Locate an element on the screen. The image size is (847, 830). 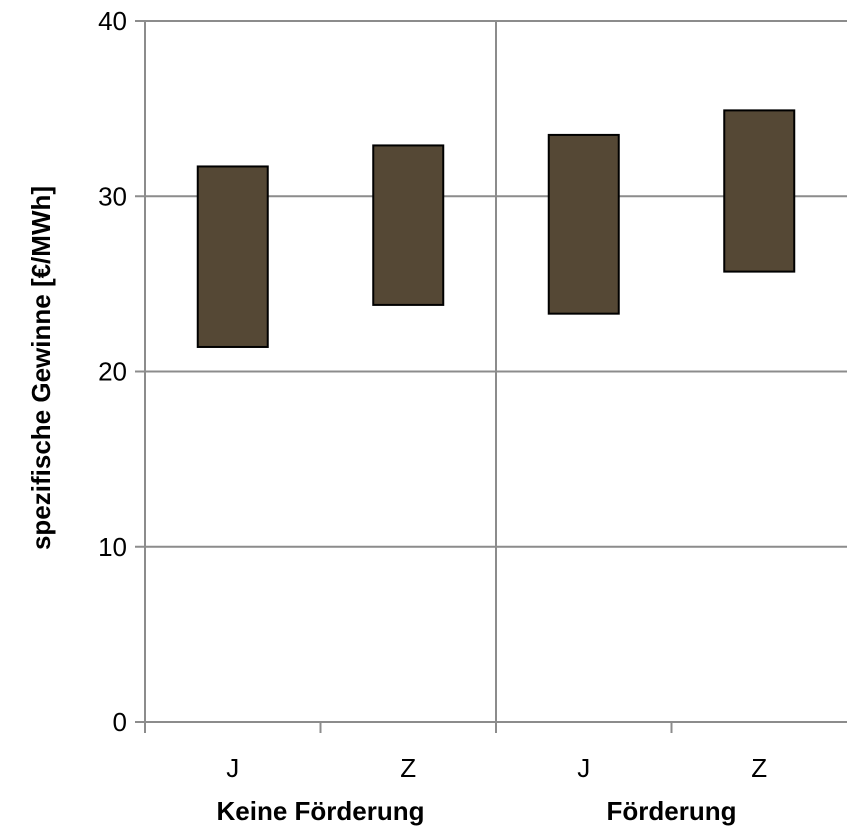
y-tick-label: 40 is located at coordinates (112, 21).